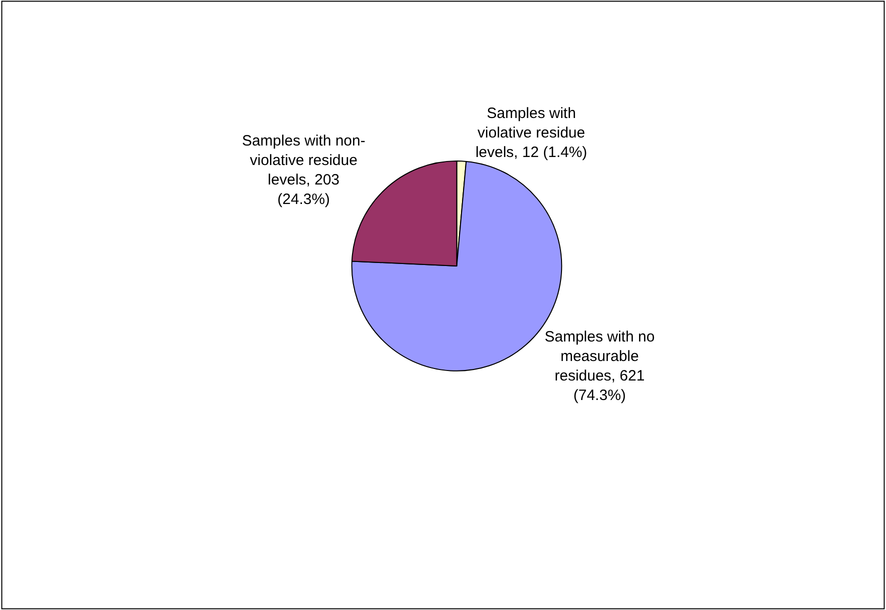 This screenshot has height=610, width=886. I want to click on slice-label: Samples with non-violative residue levels, 203 (24.3%), so click(304, 170).